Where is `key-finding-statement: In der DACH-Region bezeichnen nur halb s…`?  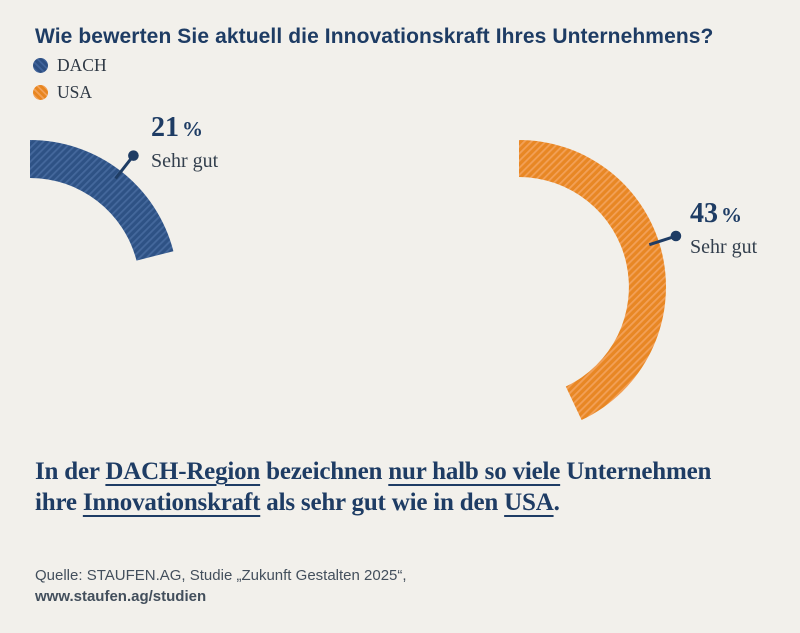 key-finding-statement: In der DACH-Region bezeichnen nur halb s… is located at coordinates (373, 487).